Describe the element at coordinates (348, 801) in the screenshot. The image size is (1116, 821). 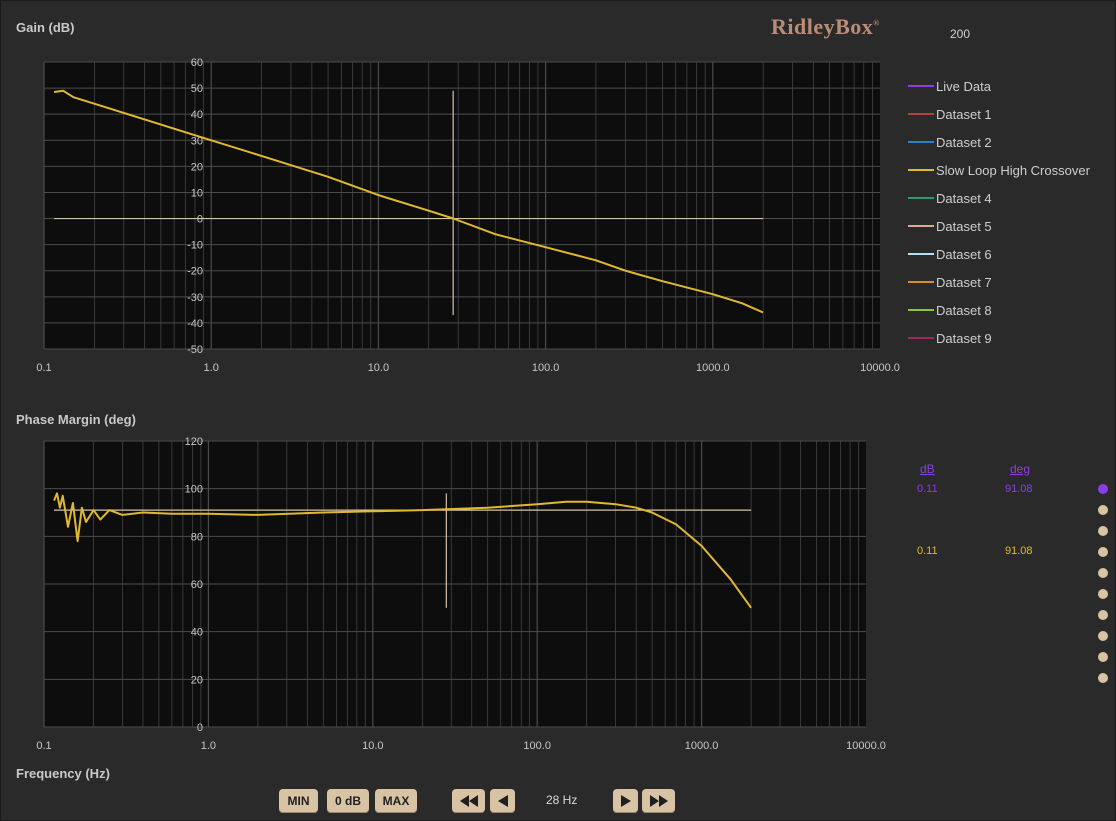
I see `zero-db-button: 0 dB` at that location.